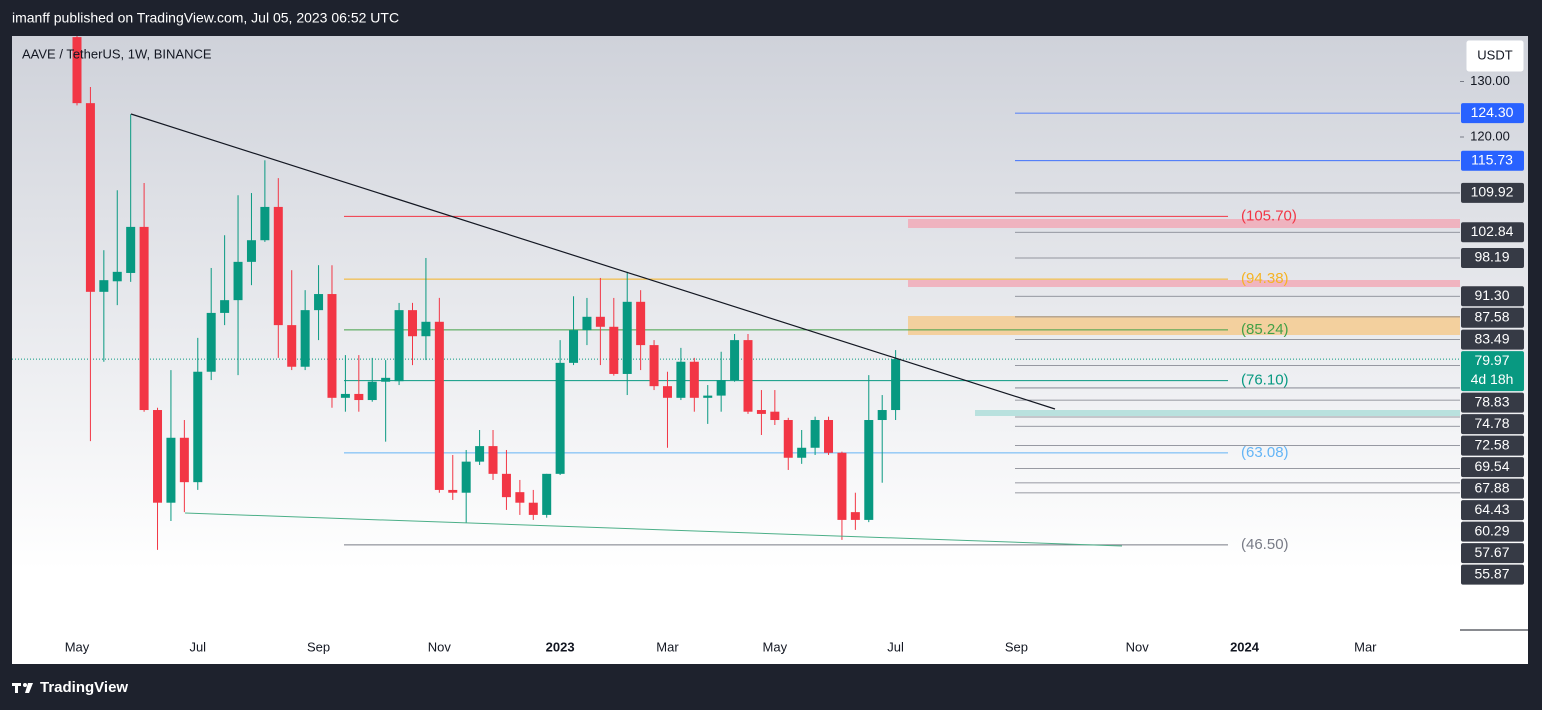  What do you see at coordinates (1491, 360) in the screenshot?
I see `price-tag-label: 79.97` at bounding box center [1491, 360].